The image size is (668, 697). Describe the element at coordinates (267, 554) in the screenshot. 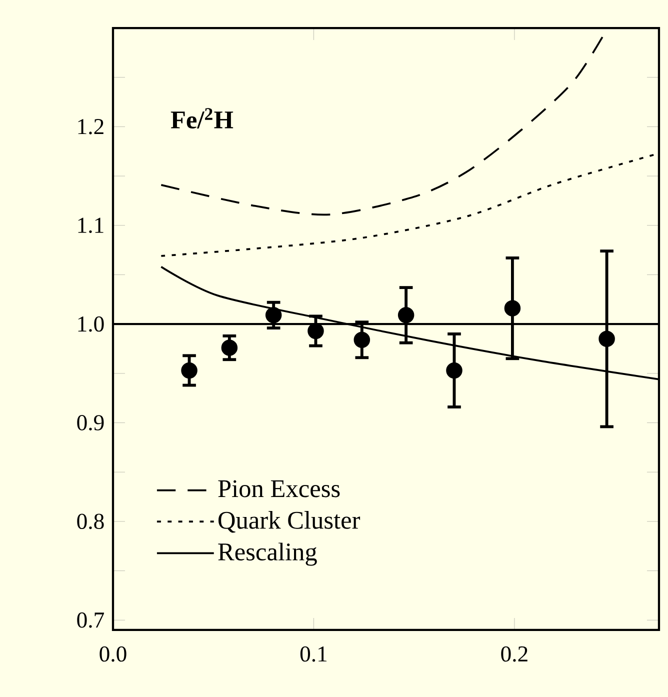

I see `legend-label: Rescaling` at that location.